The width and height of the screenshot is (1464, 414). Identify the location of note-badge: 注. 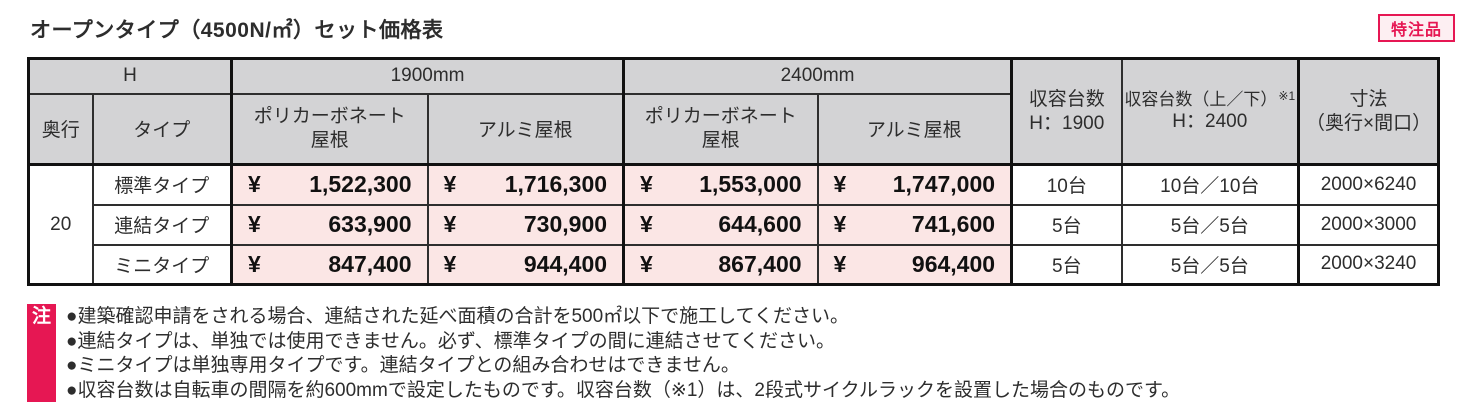
(41, 353).